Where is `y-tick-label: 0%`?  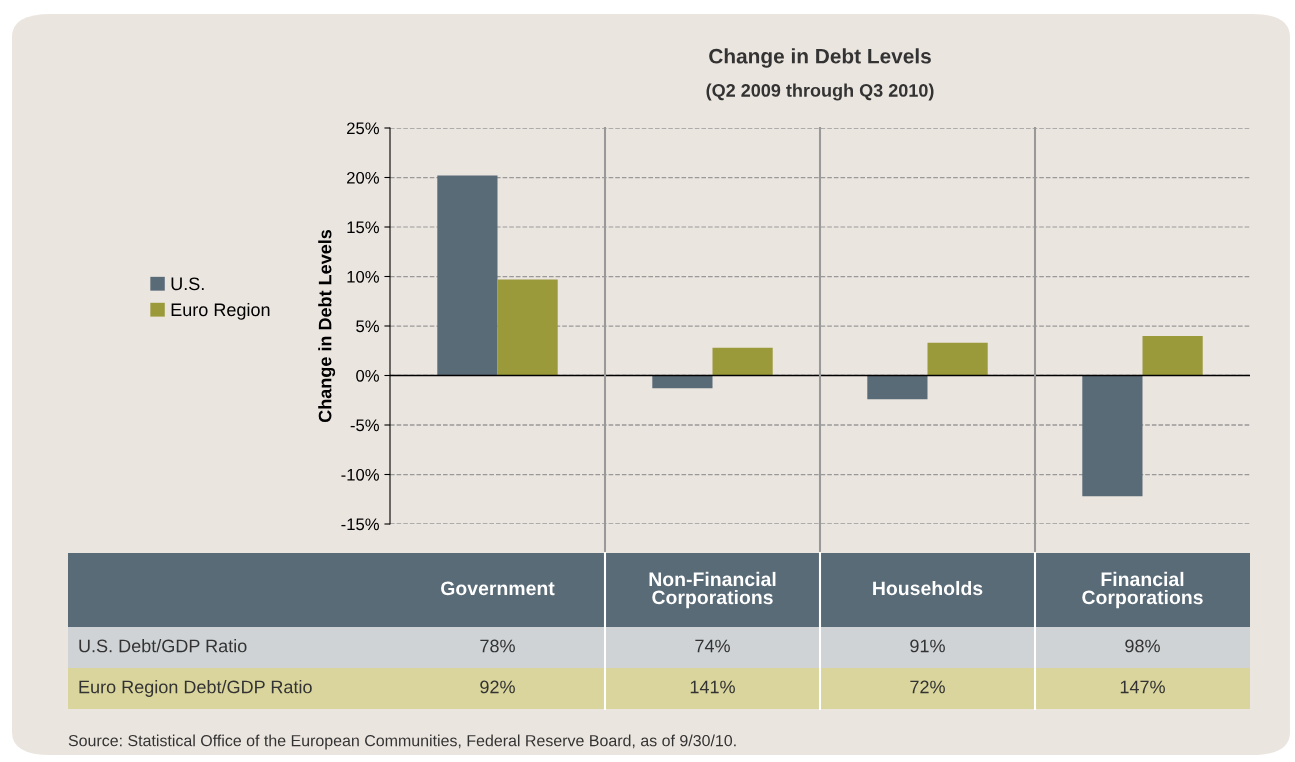
y-tick-label: 0% is located at coordinates (367, 375).